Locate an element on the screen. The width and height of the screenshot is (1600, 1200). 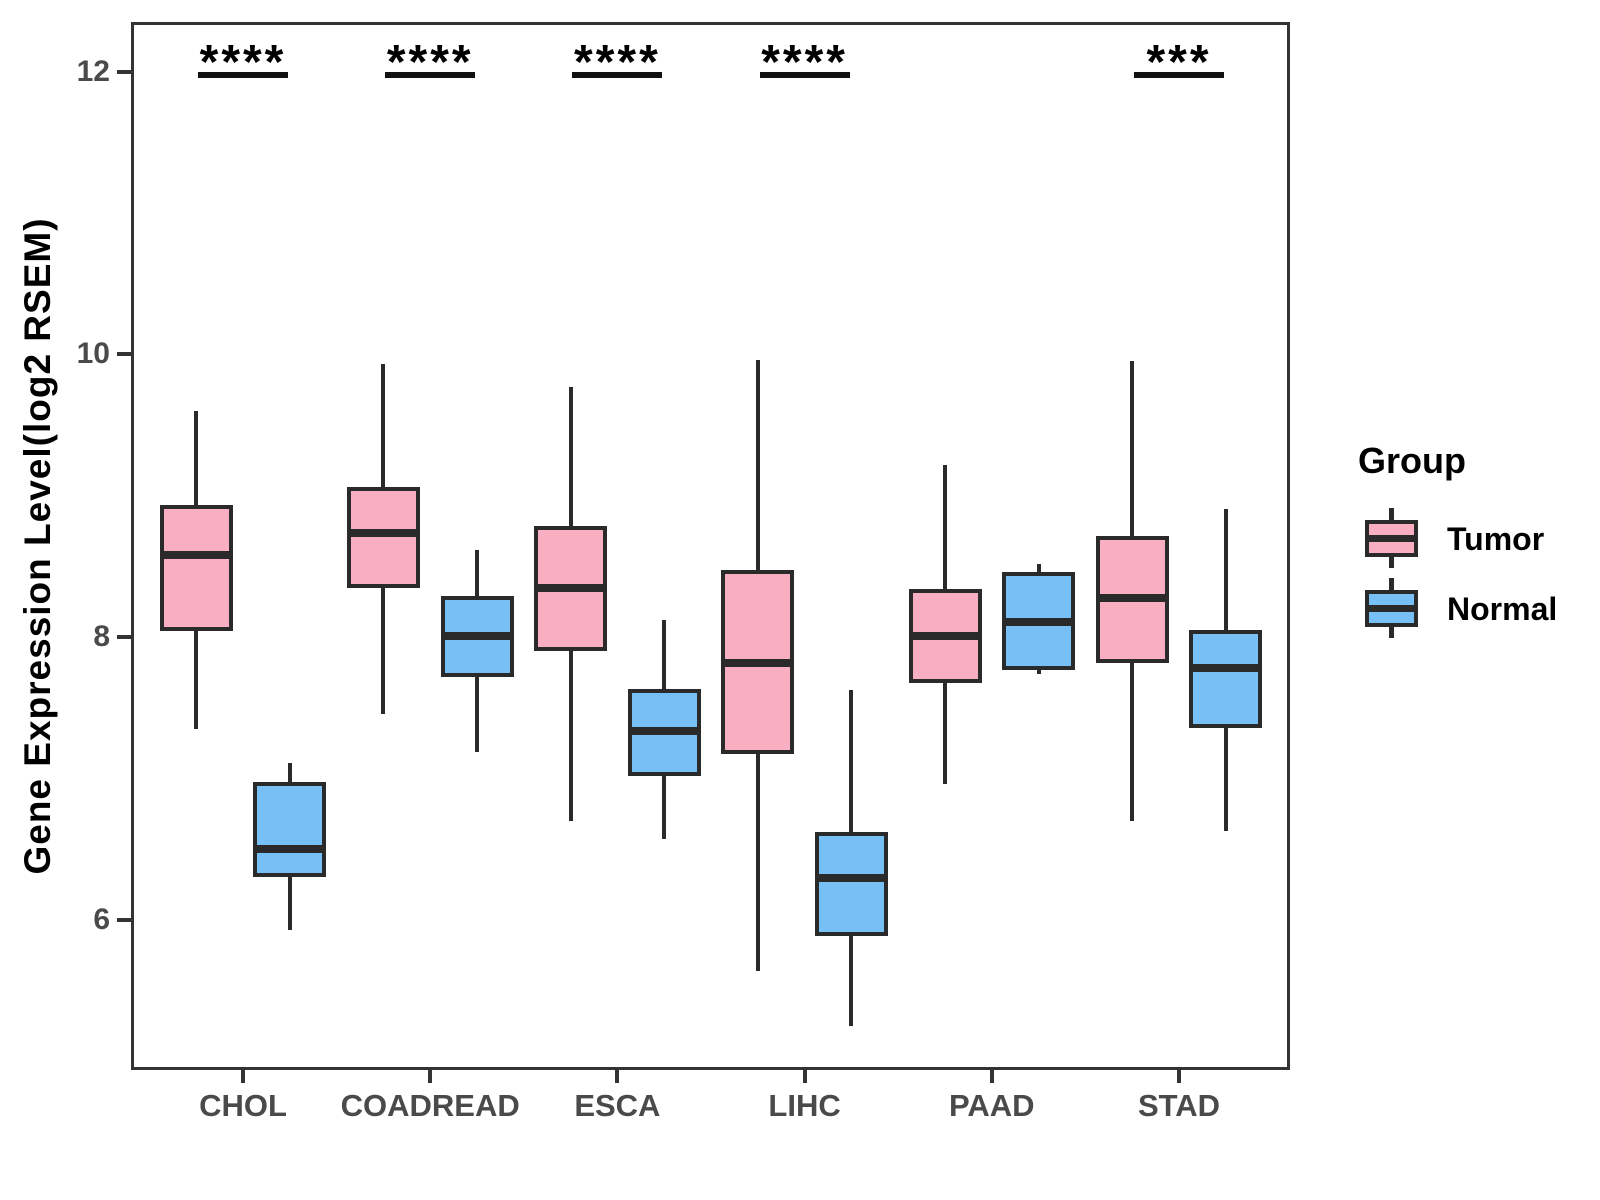
median-Tumor-COADREAD is located at coordinates (383, 532).